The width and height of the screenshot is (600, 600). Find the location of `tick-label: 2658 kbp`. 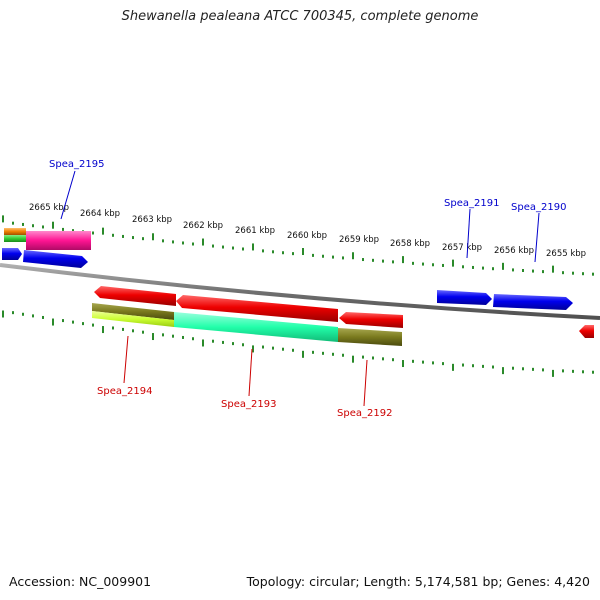

tick-label: 2658 kbp is located at coordinates (410, 244).